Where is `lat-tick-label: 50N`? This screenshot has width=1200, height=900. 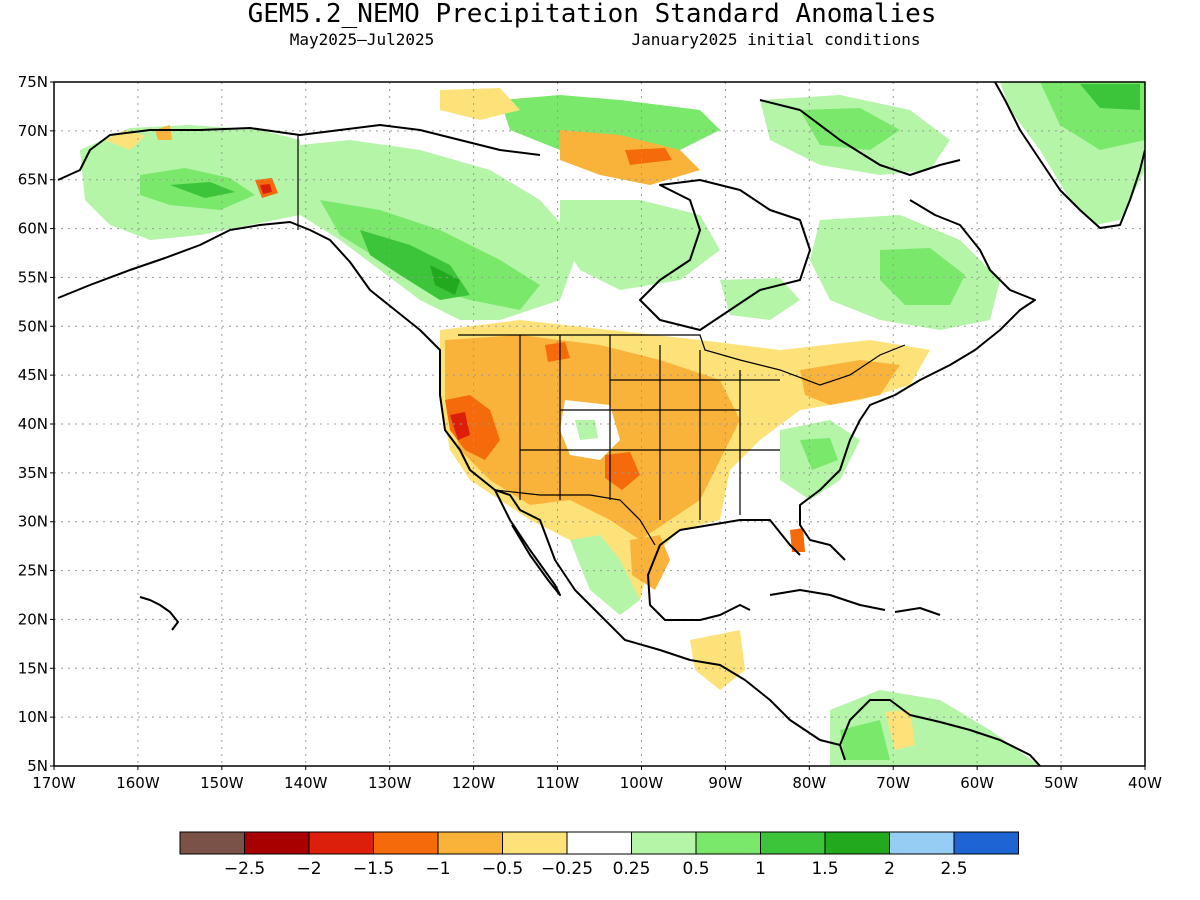 lat-tick-label: 50N is located at coordinates (33, 326).